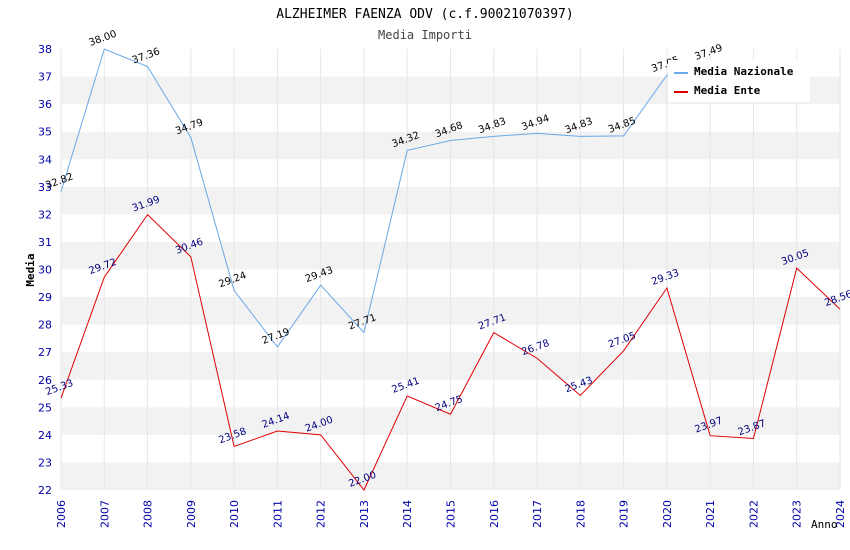  I want to click on y-tick-label: 27, so click(45, 352).